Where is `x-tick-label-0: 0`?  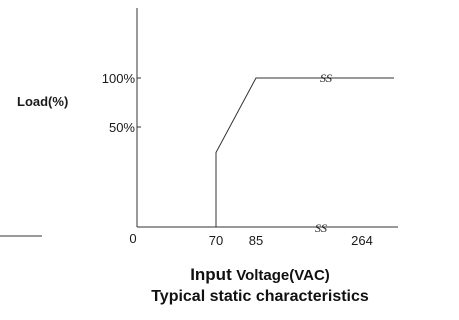
x-tick-label-0: 0 is located at coordinates (132, 238).